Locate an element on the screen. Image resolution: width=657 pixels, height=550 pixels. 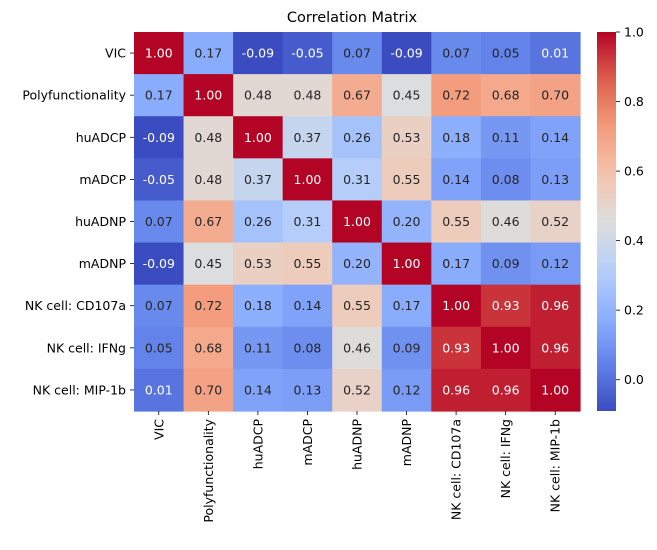
cell-value-label: 0.93 is located at coordinates (506, 305).